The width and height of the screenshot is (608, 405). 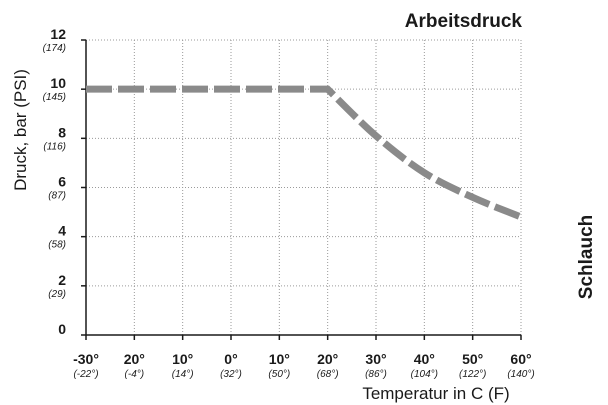 What do you see at coordinates (58, 34) in the screenshot?
I see `y-tick-label: 12` at bounding box center [58, 34].